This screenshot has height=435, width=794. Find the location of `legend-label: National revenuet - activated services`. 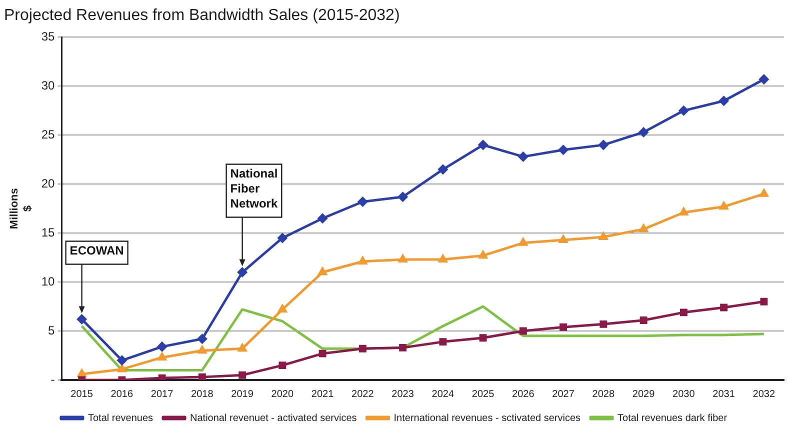

legend-label: National revenuet - activated services is located at coordinates (273, 418).